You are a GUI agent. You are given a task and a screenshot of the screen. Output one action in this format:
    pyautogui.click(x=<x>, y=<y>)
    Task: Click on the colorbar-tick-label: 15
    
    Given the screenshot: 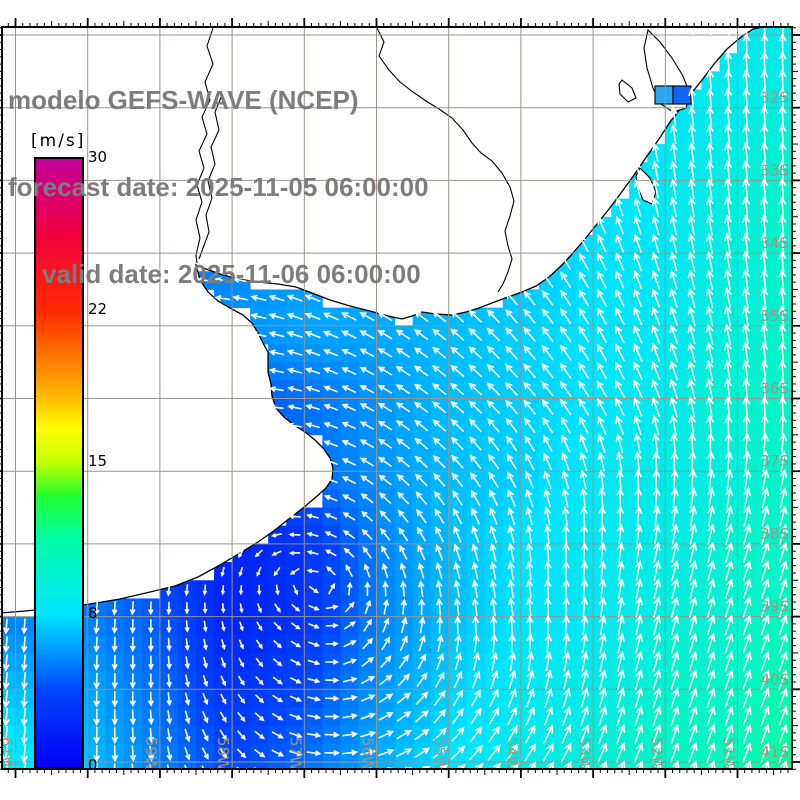 What is the action you would take?
    pyautogui.click(x=98, y=461)
    